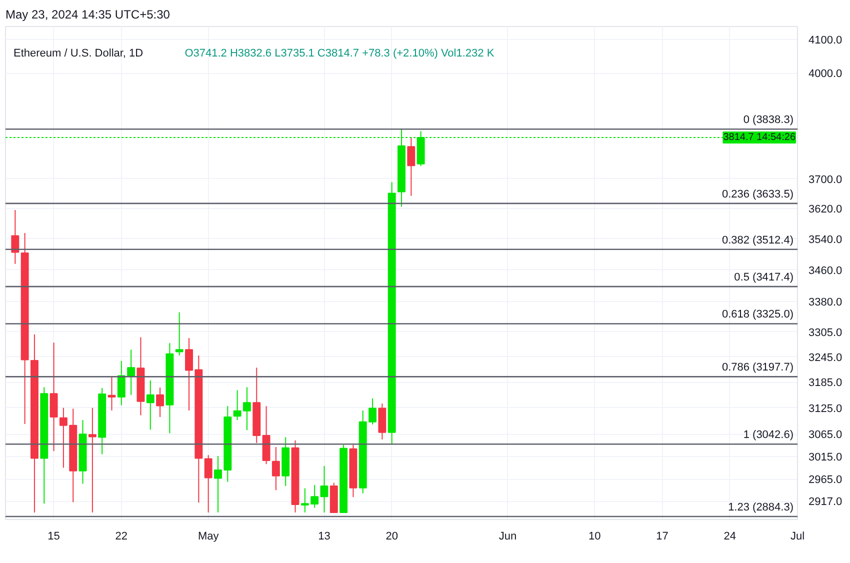 The width and height of the screenshot is (850, 563). Describe the element at coordinates (662, 536) in the screenshot. I see `x-tick-label: 17` at that location.